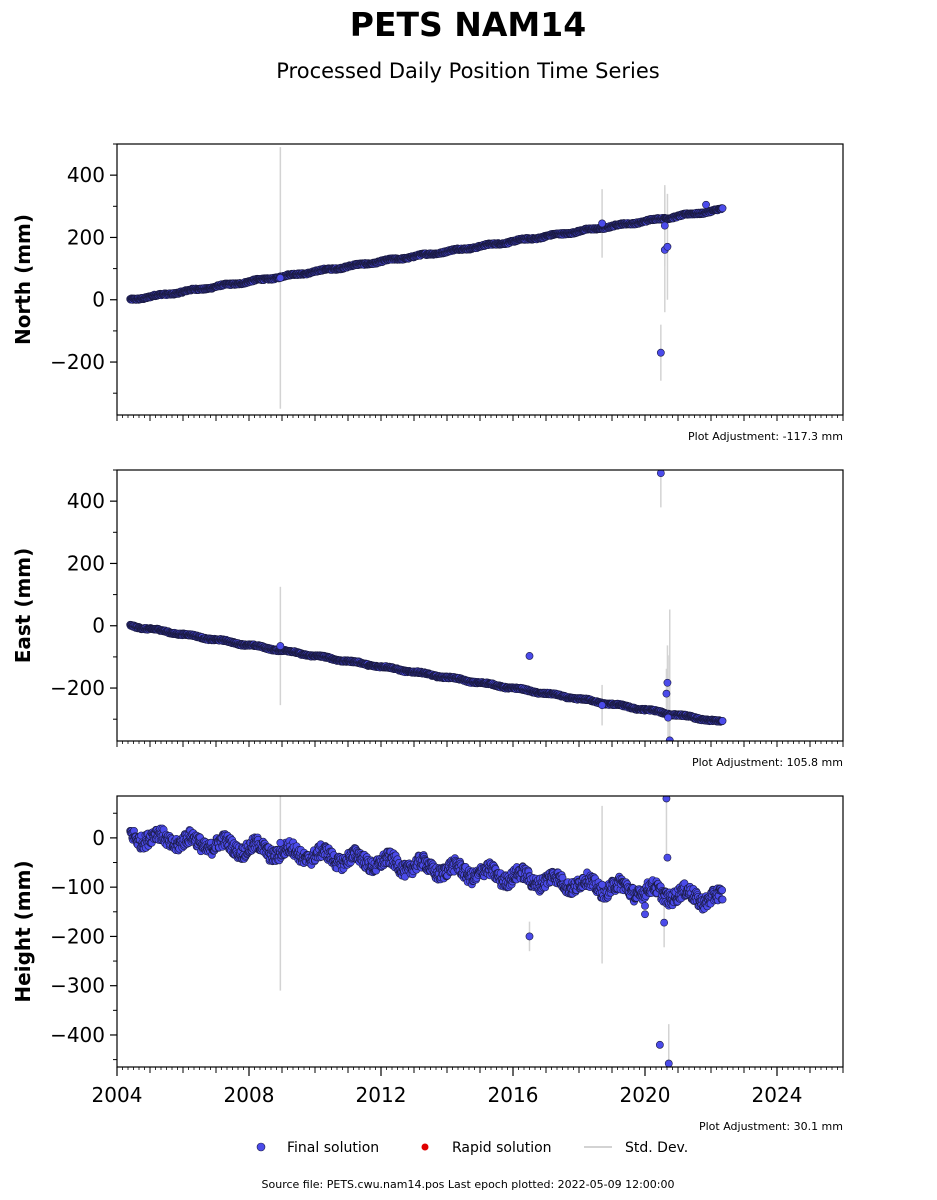 The height and width of the screenshot is (1200, 937). Describe the element at coordinates (513, 1095) in the screenshot. I see `x-tick-label: 2016` at that location.